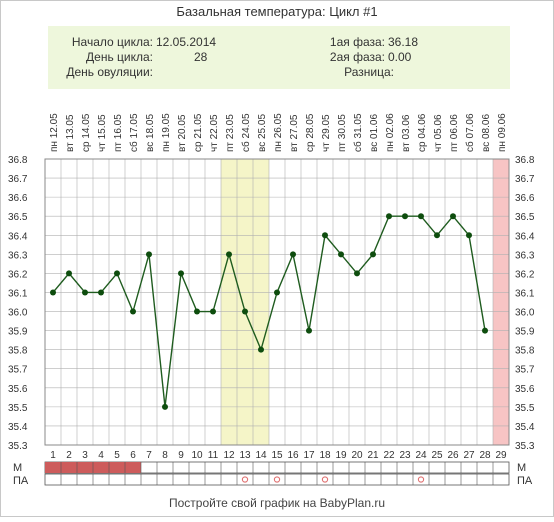  Describe the element at coordinates (342, 126) in the screenshot. I see `date-value-label: 30.05` at that location.